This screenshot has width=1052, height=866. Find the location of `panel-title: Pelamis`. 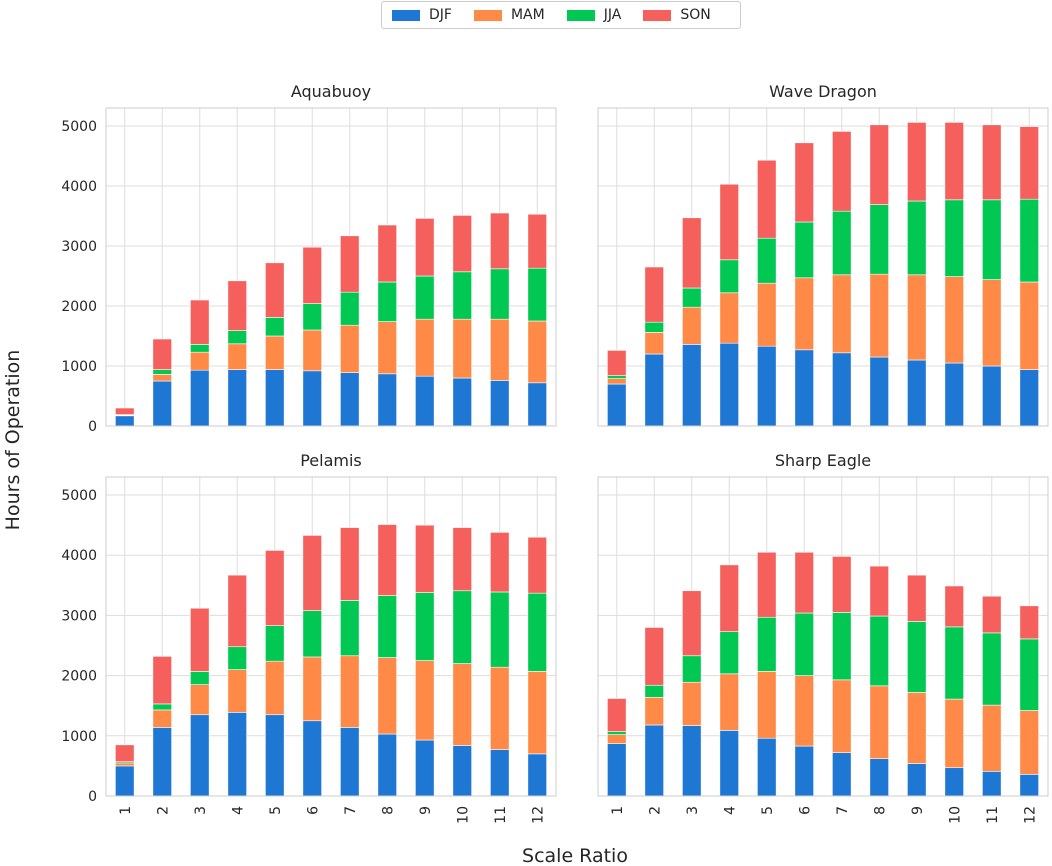

panel-title: Pelamis is located at coordinates (331, 460).